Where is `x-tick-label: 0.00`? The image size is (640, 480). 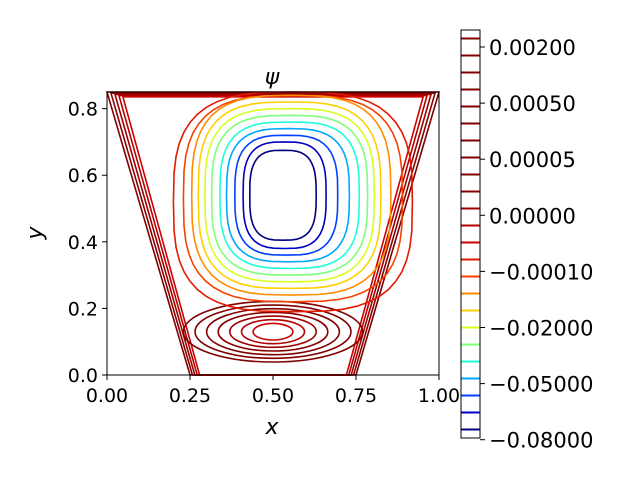 x-tick-label: 0.00 is located at coordinates (107, 396).